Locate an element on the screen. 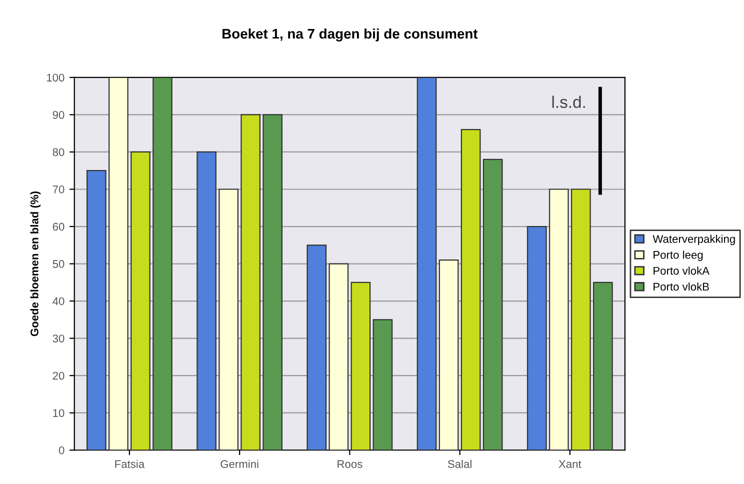 The height and width of the screenshot is (484, 744). x-tick-label: Germini is located at coordinates (239, 464).